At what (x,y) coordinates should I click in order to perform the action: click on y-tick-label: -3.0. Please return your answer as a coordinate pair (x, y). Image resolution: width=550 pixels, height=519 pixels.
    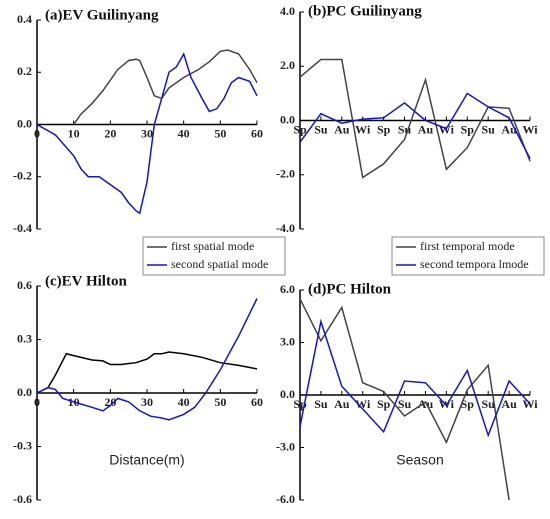
    Looking at the image, I should click on (285, 446).